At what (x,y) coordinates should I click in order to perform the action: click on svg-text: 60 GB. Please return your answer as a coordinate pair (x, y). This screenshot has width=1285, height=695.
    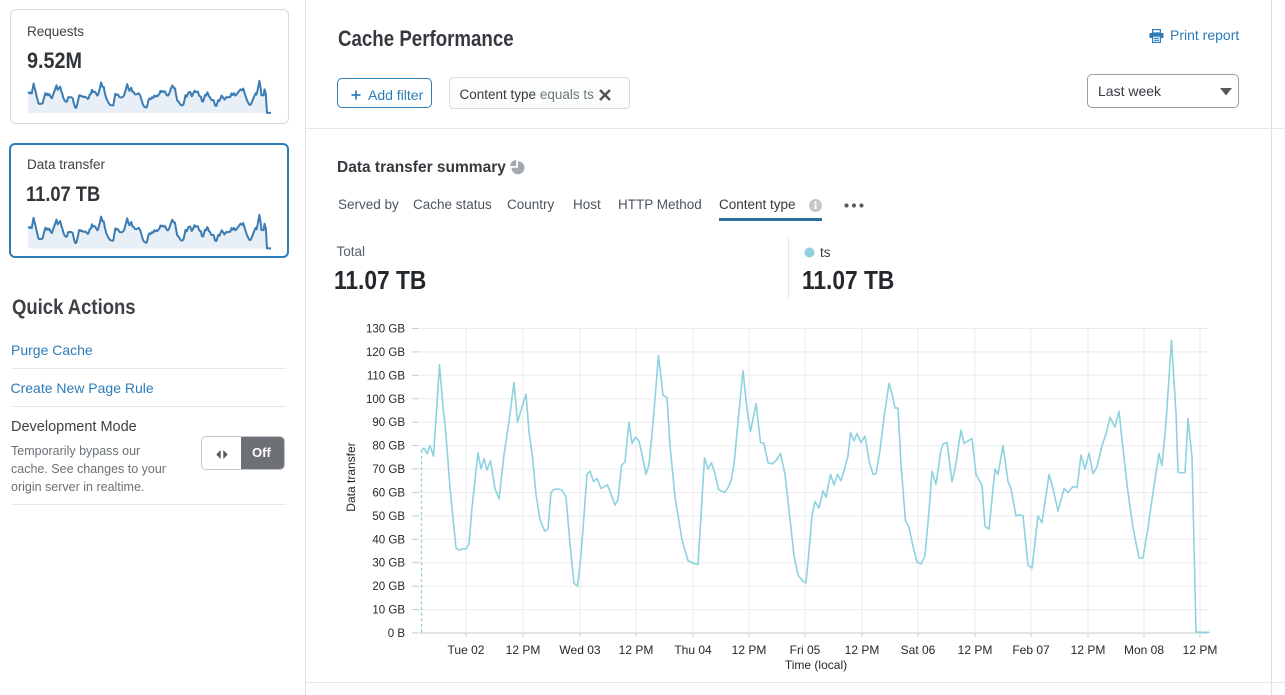
    Looking at the image, I should click on (388, 494).